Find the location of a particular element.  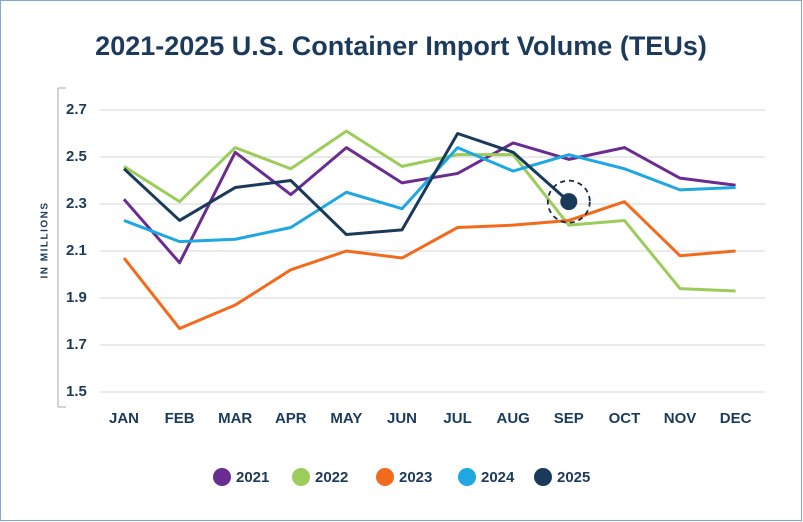

highlight-ring is located at coordinates (568, 201).